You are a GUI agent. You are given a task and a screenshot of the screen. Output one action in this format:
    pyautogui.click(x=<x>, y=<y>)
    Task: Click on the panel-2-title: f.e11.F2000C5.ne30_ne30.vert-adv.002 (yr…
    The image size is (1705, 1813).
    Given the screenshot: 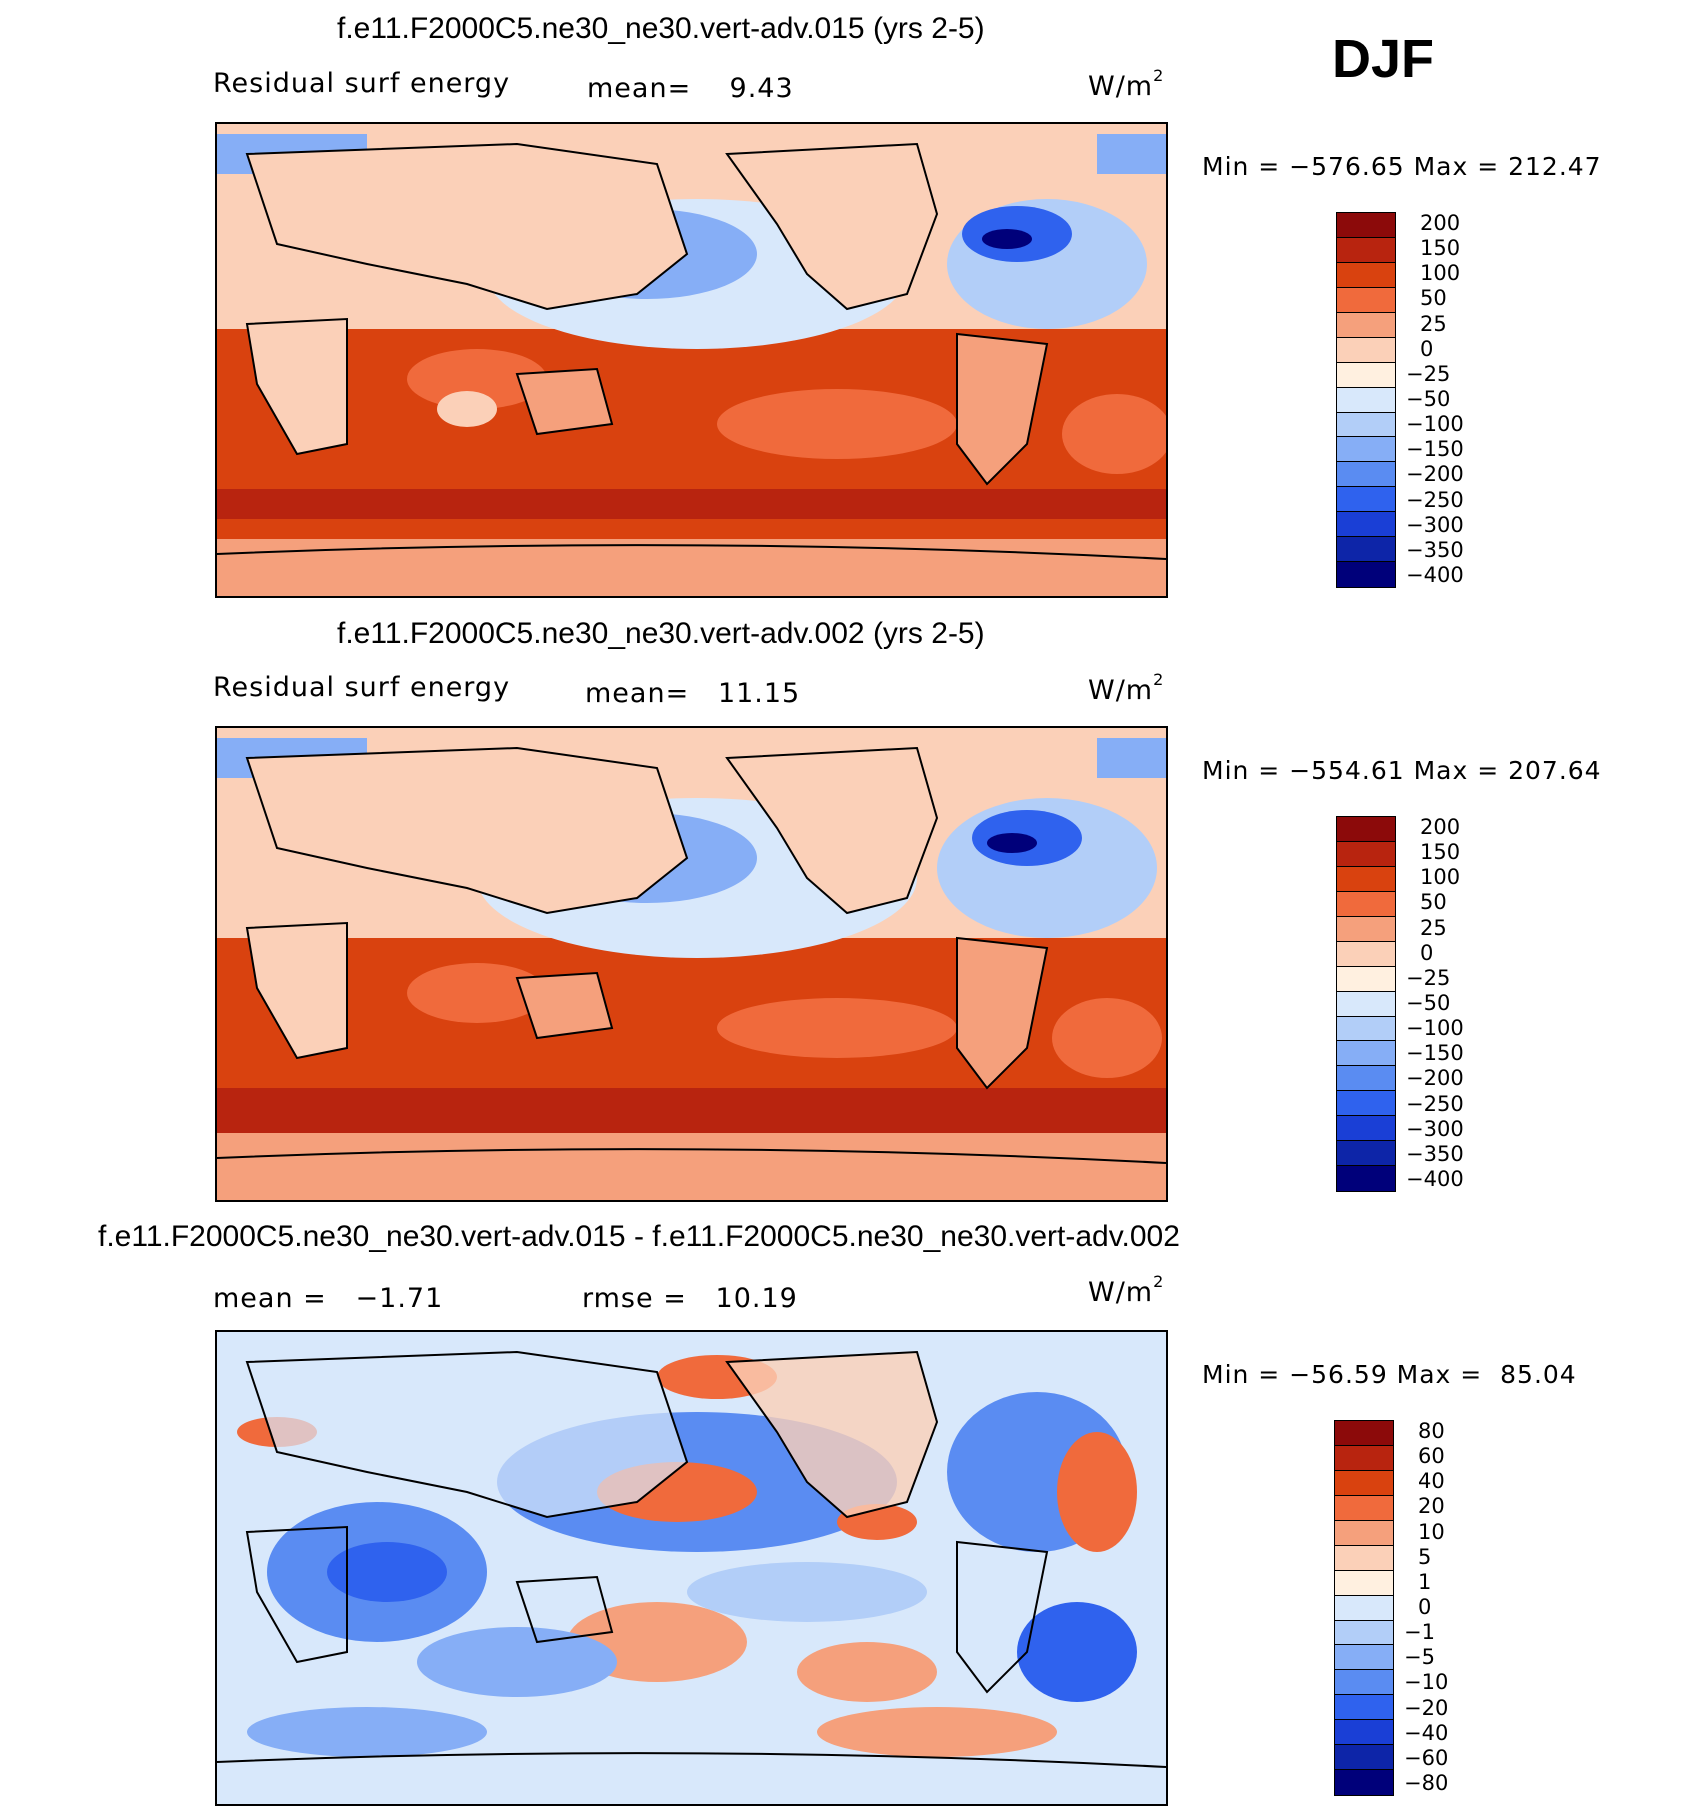 What is the action you would take?
    pyautogui.click(x=661, y=633)
    